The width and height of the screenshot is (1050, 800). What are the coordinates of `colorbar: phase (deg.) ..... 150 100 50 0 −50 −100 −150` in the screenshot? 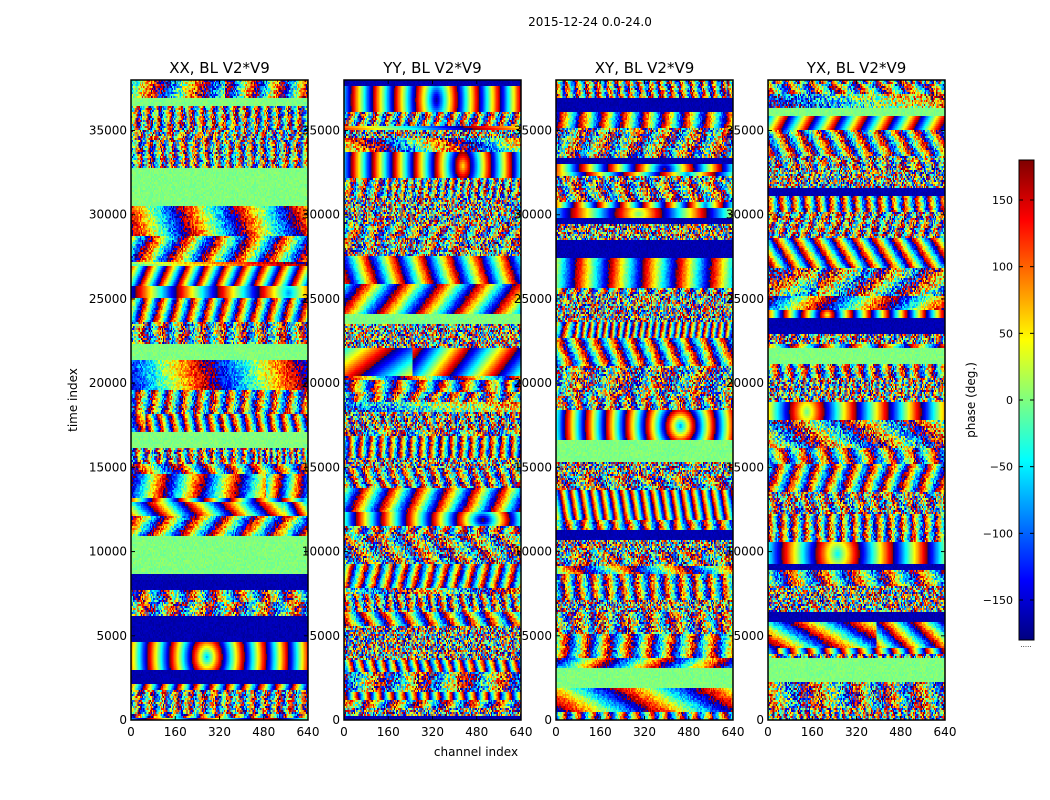 It's located at (999, 404).